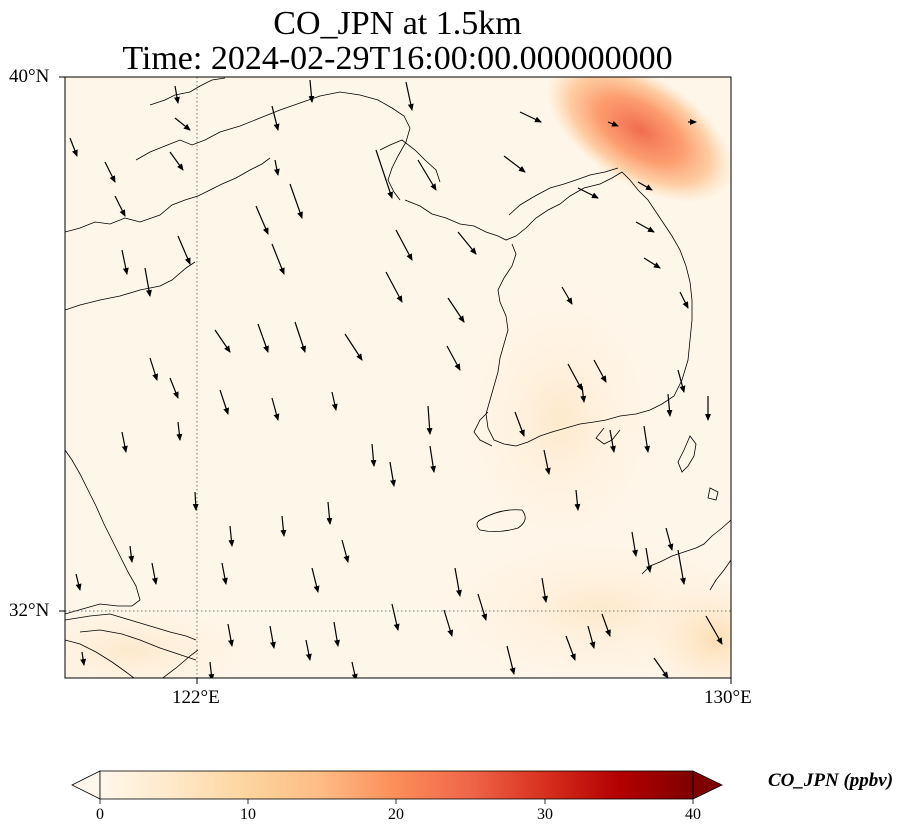 The height and width of the screenshot is (836, 915). What do you see at coordinates (831, 780) in the screenshot?
I see `colorbar-title: CO_JPN (ppbv)` at bounding box center [831, 780].